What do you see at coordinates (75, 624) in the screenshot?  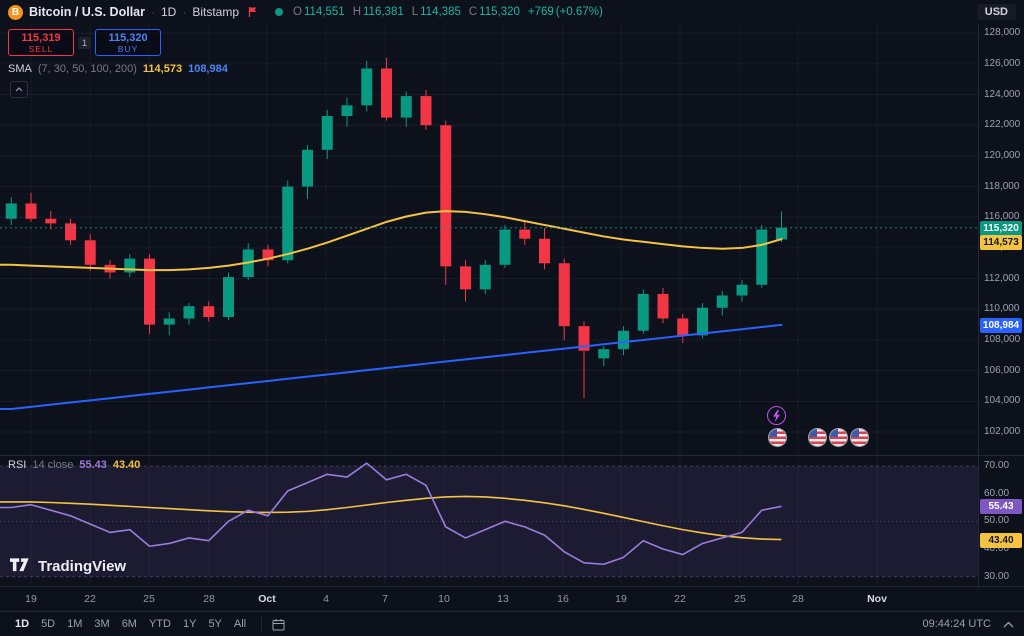 I see `range-button-1m: 1M` at bounding box center [75, 624].